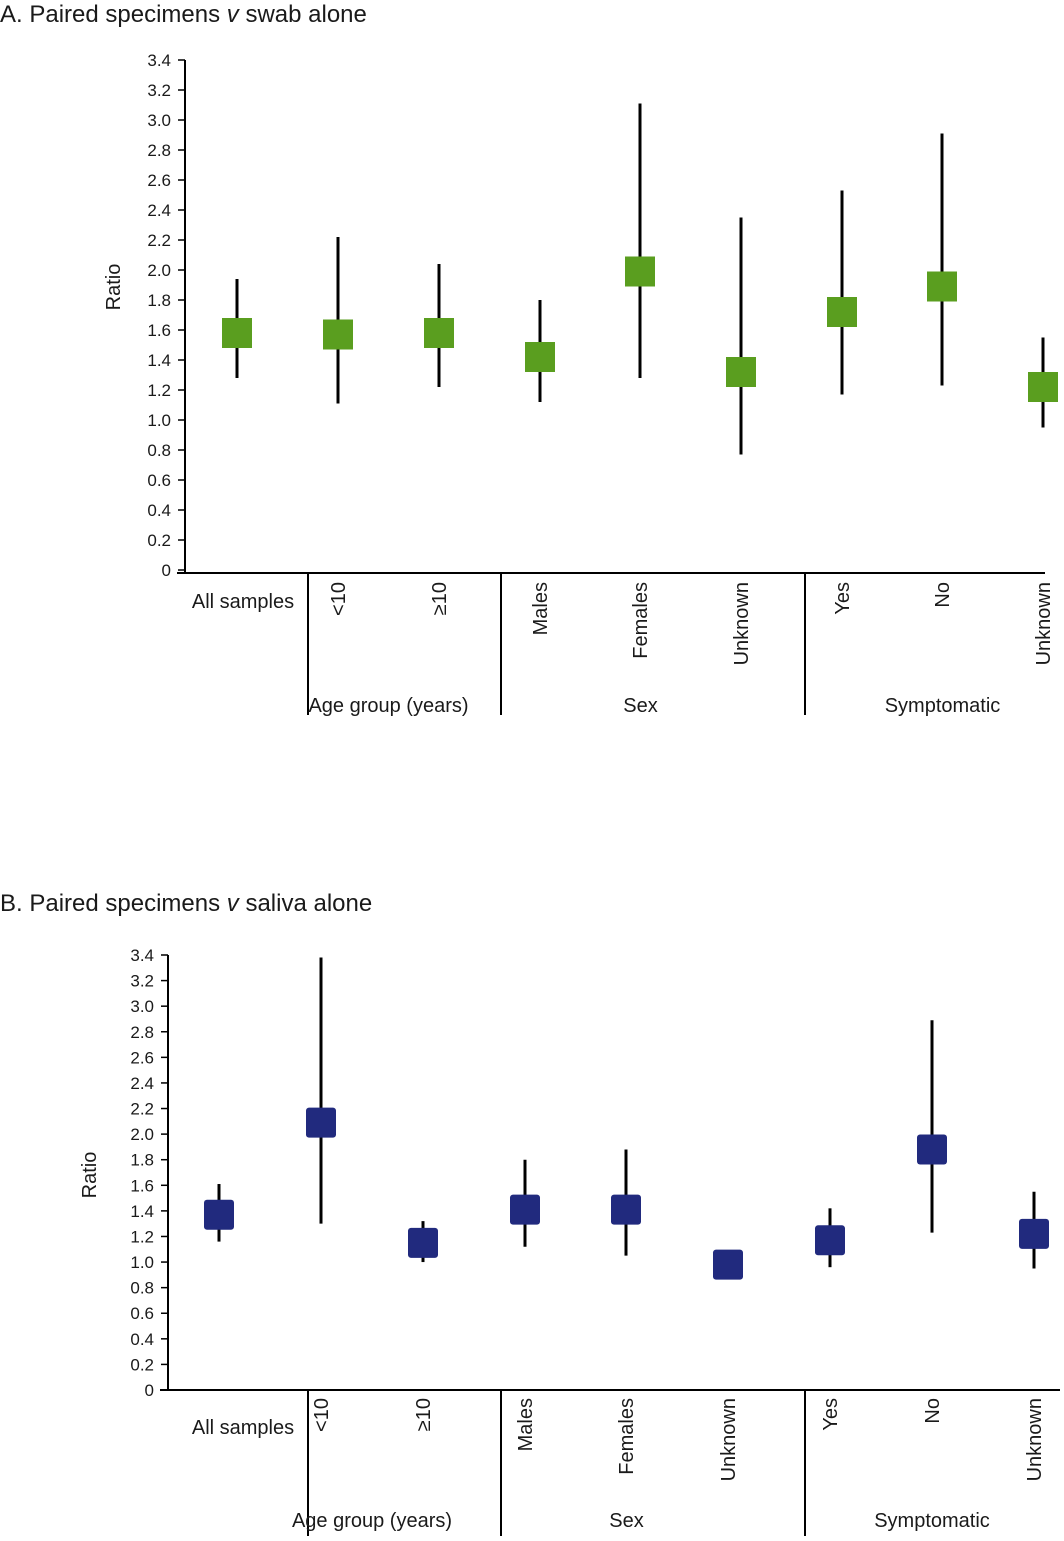  Describe the element at coordinates (183, 14) in the screenshot. I see `chart-title: A. Paired specimens v swab alone` at that location.